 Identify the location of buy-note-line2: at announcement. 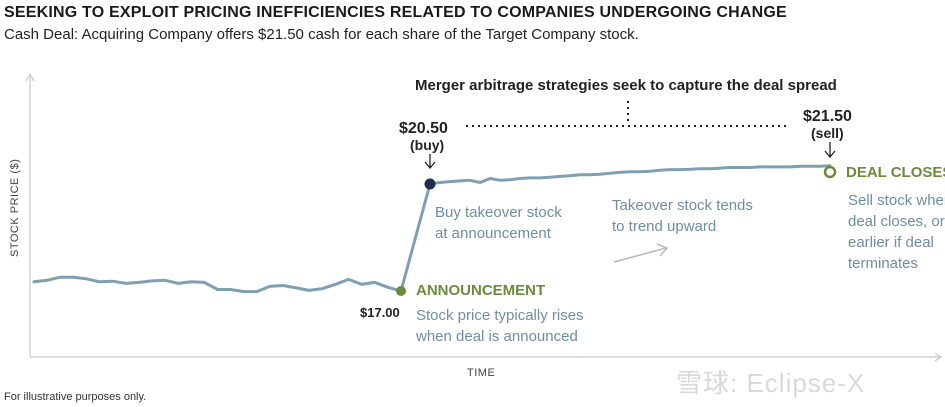
(493, 233).